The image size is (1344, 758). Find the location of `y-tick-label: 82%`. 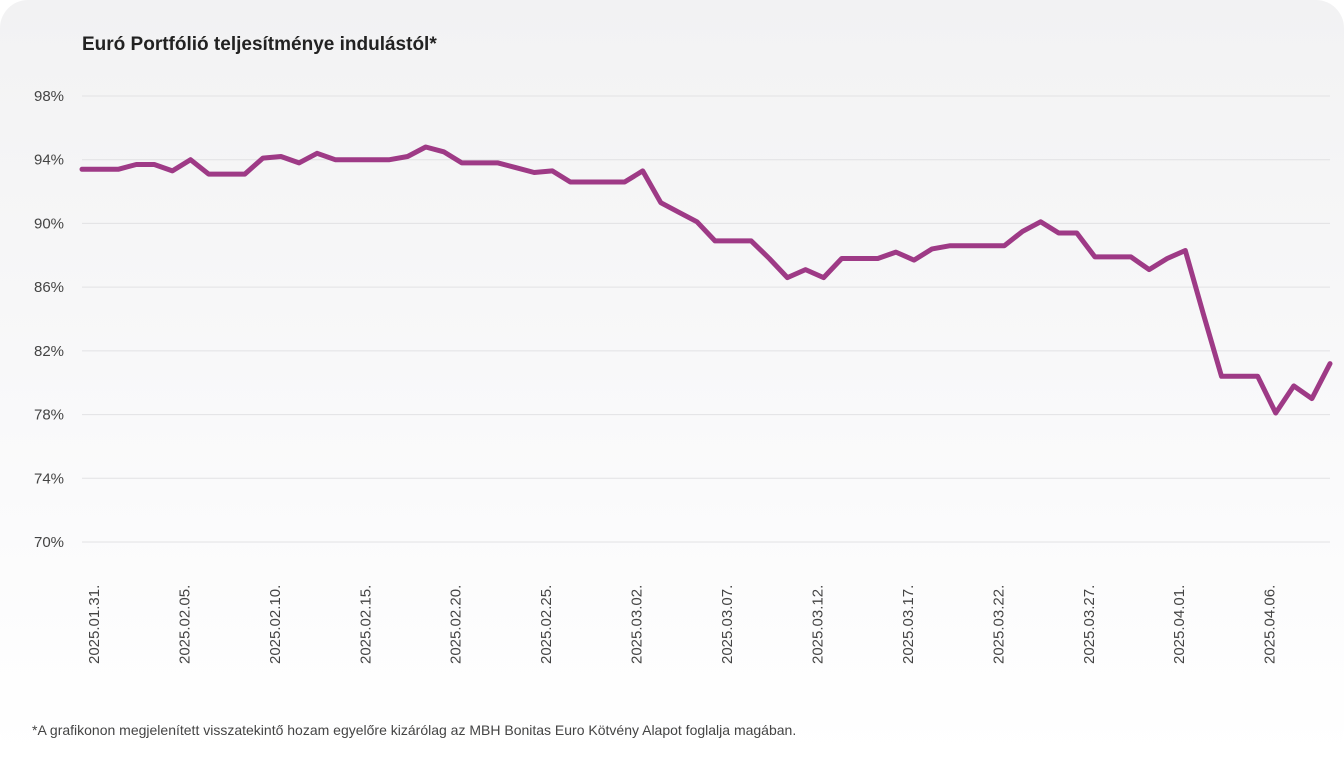

y-tick-label: 82% is located at coordinates (49, 351).